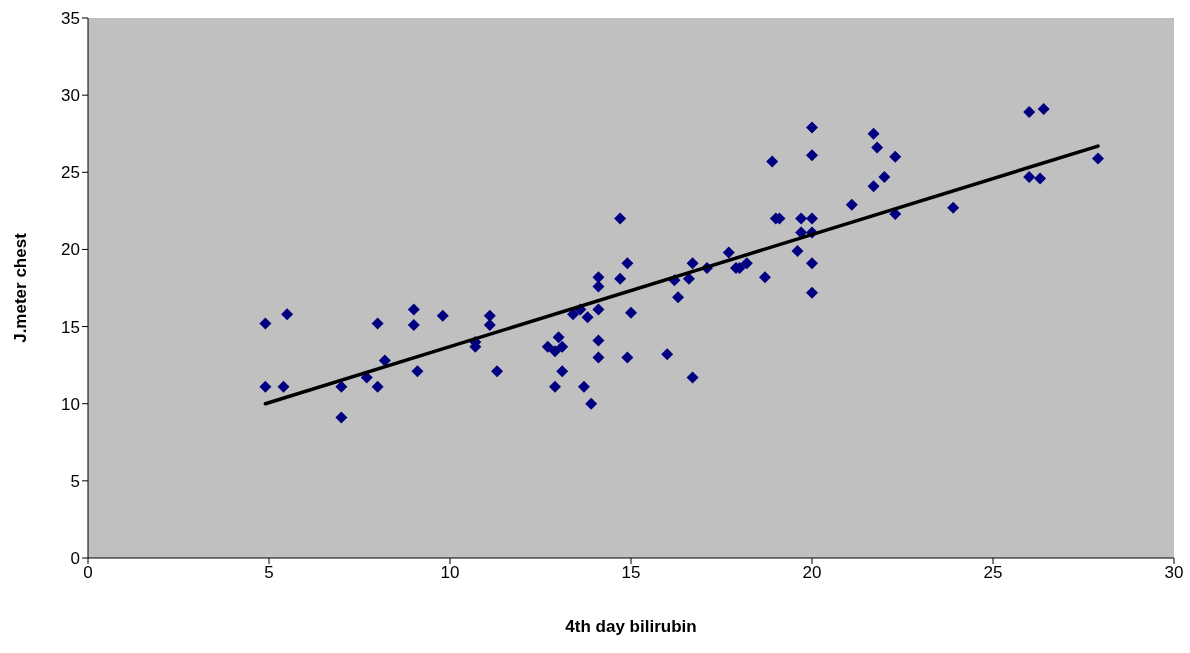  Describe the element at coordinates (70, 250) in the screenshot. I see `y-tick-label: 20` at that location.